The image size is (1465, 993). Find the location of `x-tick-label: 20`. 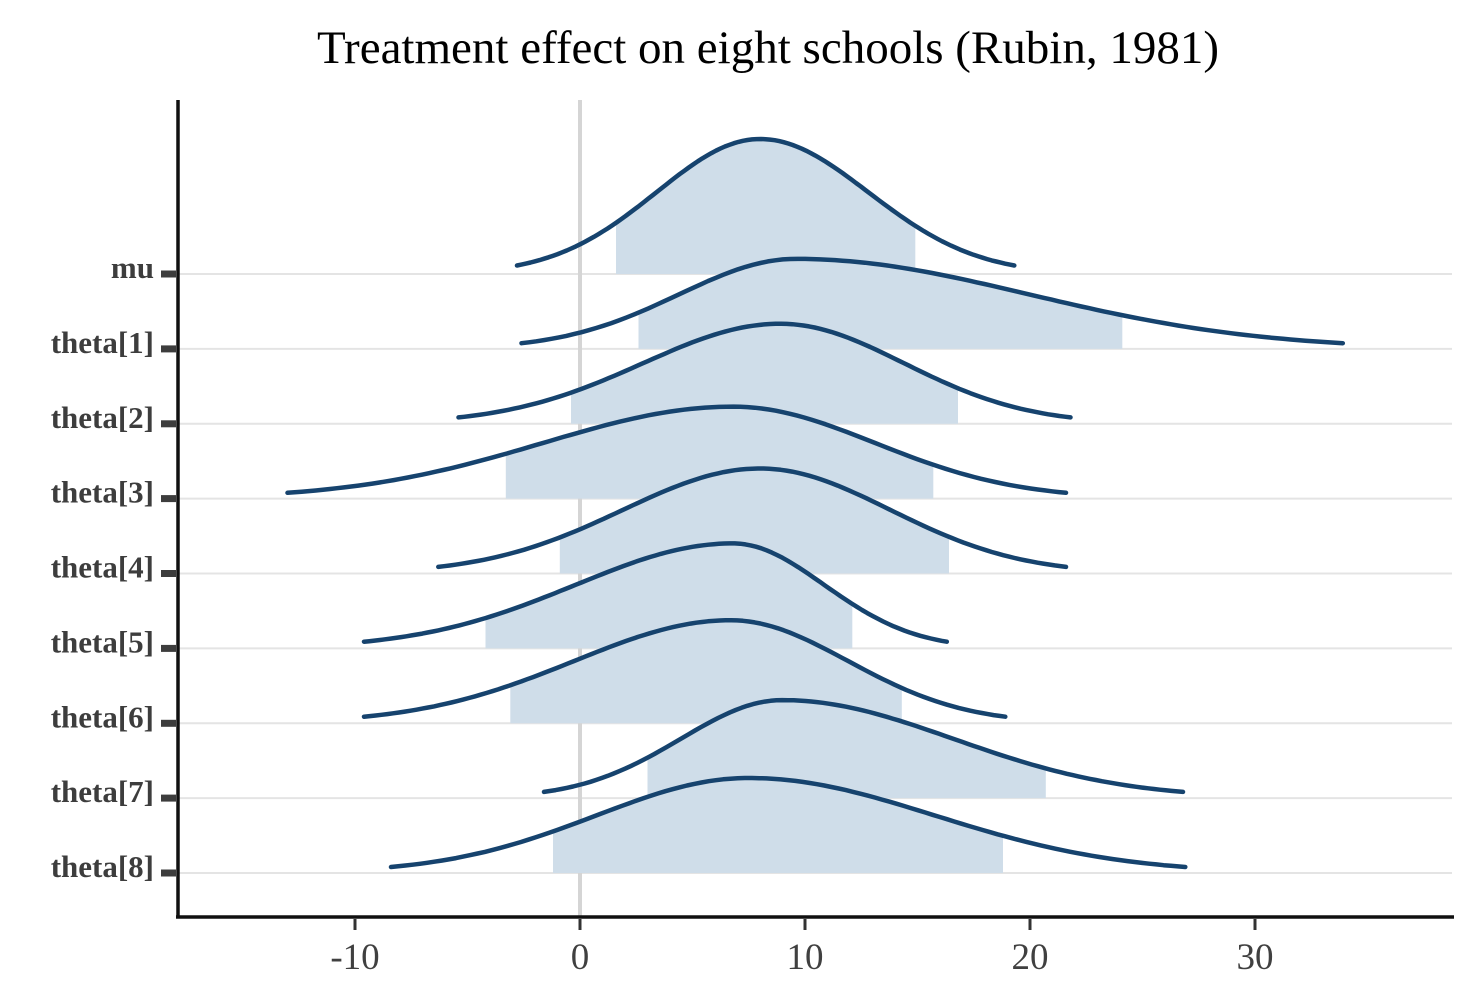

x-tick-label: 20 is located at coordinates (1030, 957).